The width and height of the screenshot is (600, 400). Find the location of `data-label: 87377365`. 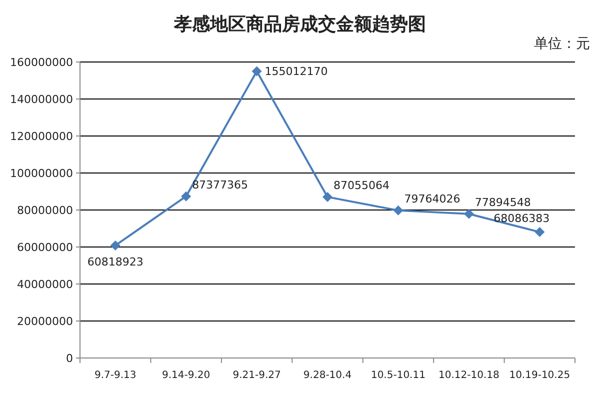

data-label: 87377365 is located at coordinates (220, 185).